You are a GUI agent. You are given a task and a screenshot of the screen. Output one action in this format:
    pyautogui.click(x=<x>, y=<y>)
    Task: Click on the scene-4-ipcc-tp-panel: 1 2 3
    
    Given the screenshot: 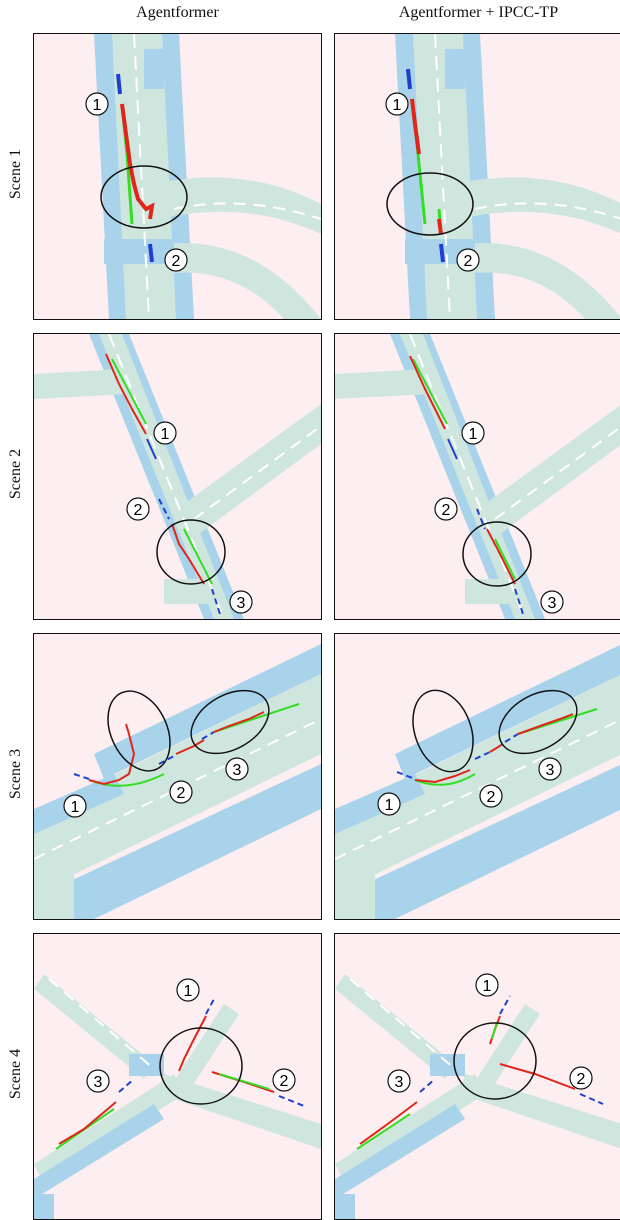 What is the action you would take?
    pyautogui.click(x=477, y=1076)
    